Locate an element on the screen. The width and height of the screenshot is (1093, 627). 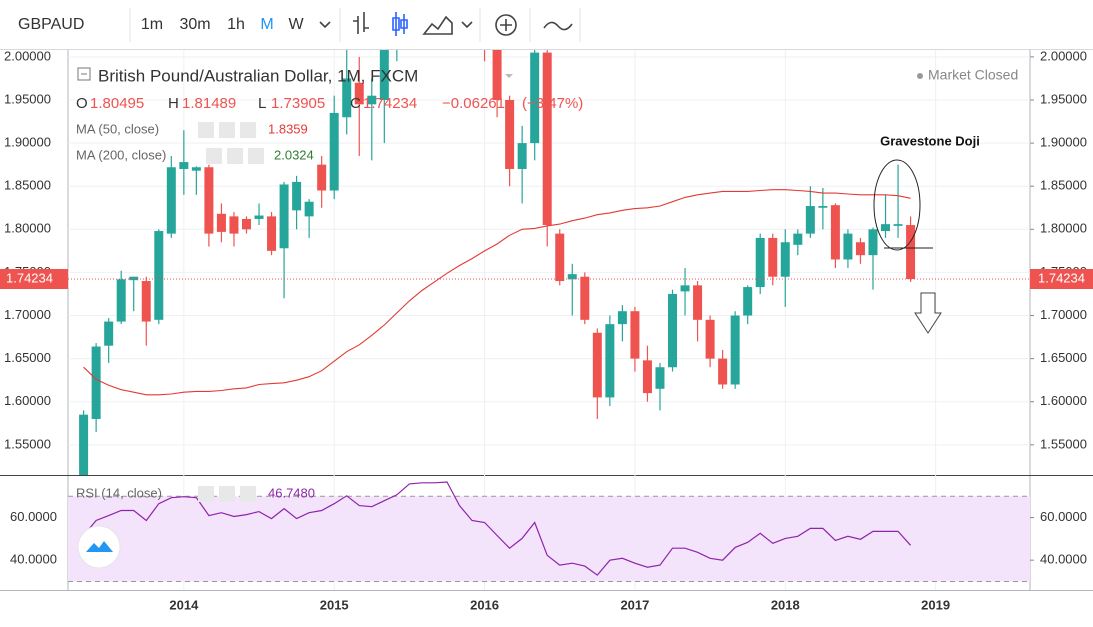
status-dot is located at coordinates (920, 76).